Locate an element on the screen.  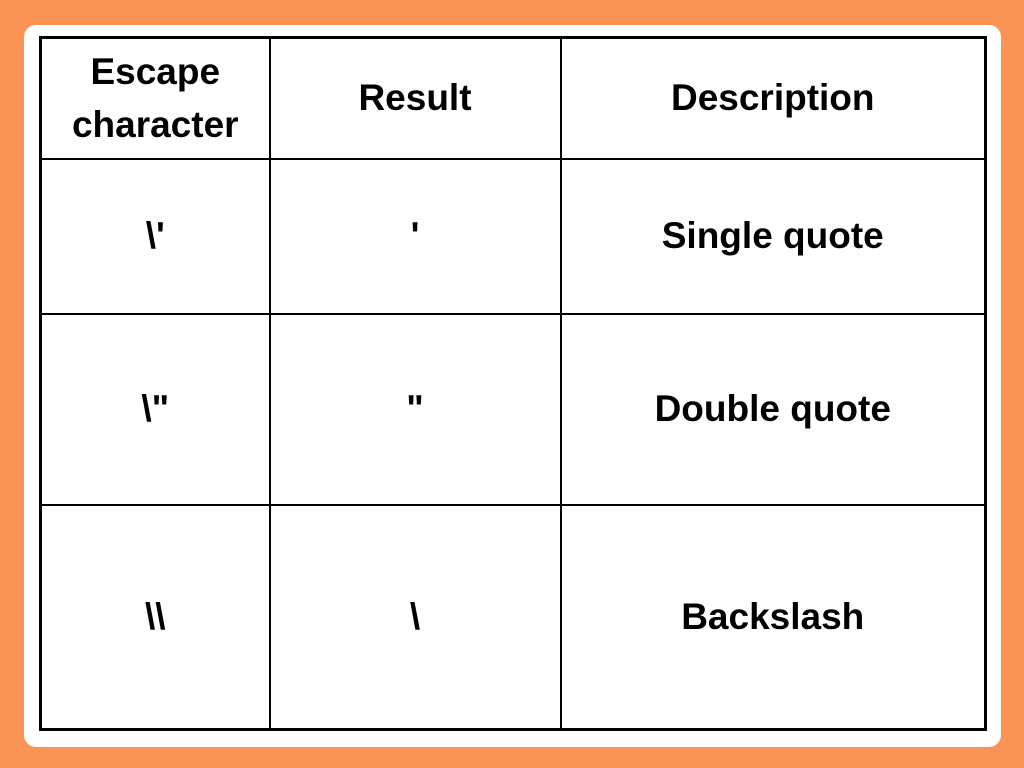
header-description: Description is located at coordinates (773, 98).